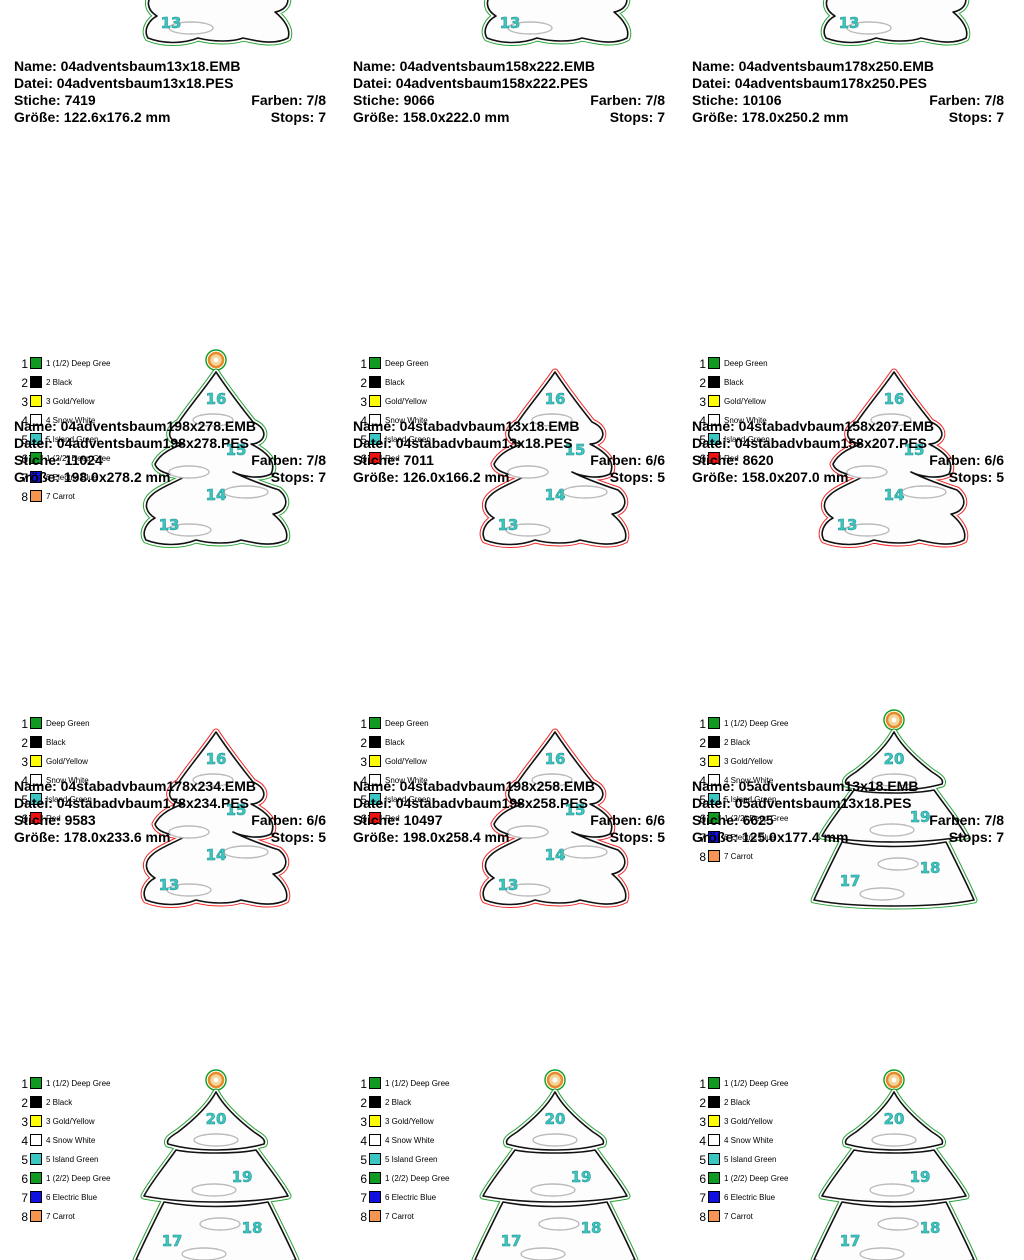  Describe the element at coordinates (132, 443) in the screenshot. I see `design-file-text: Datei: 04adventsbaum198x278.PES` at that location.